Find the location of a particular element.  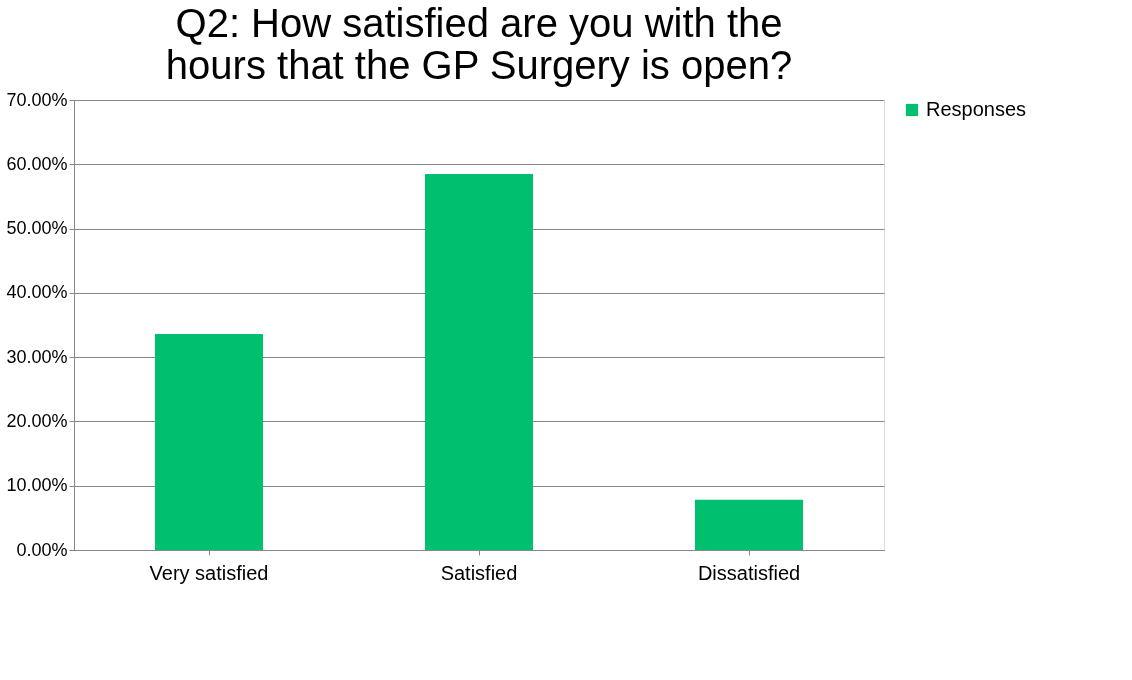

y-tick-label: 70.00% is located at coordinates (37, 99).